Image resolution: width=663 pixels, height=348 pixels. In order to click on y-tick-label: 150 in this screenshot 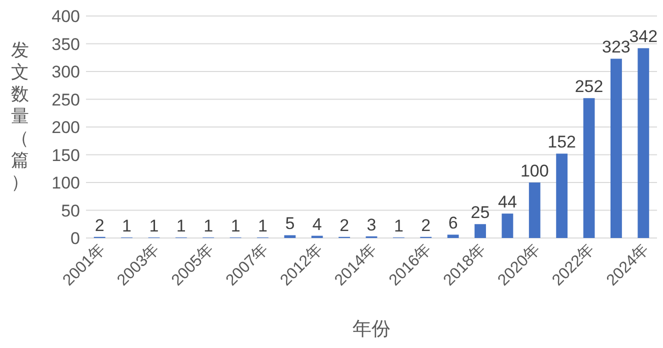, I will do `click(66, 155)`.